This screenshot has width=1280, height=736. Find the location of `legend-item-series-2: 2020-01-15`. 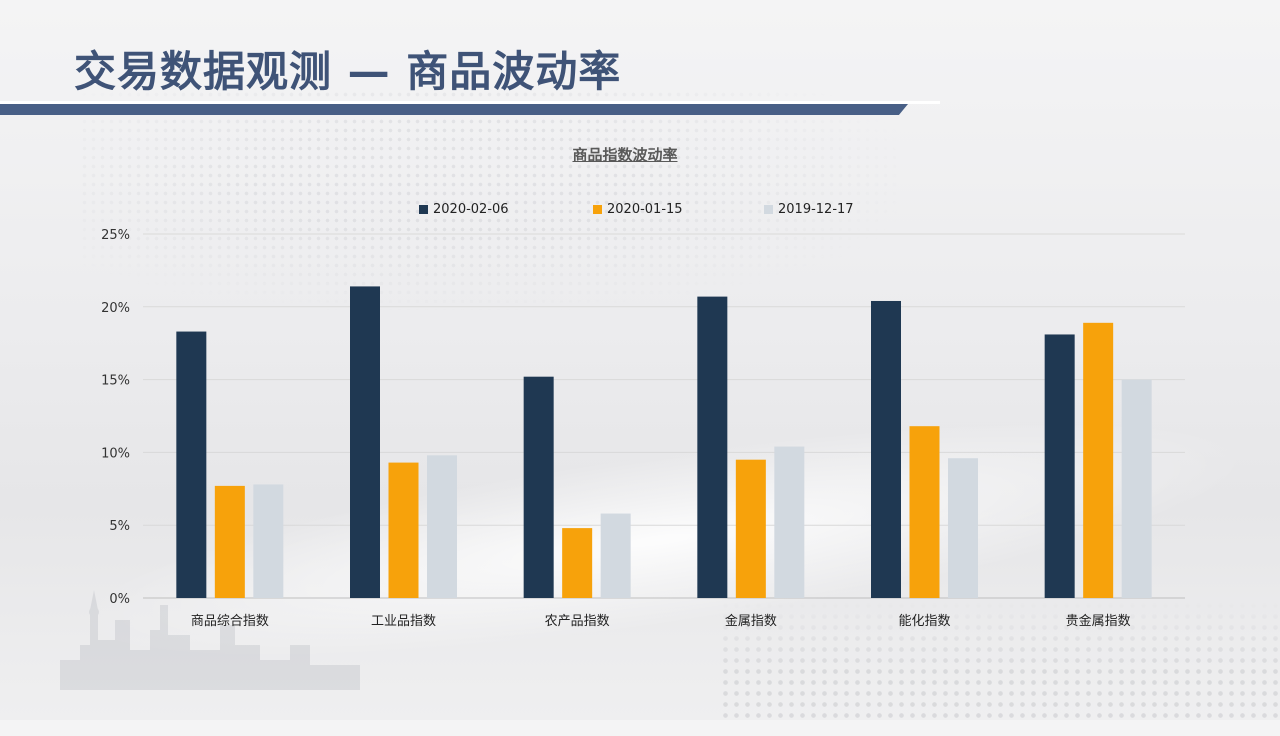

legend-item-series-2: 2020-01-15 is located at coordinates (638, 209).